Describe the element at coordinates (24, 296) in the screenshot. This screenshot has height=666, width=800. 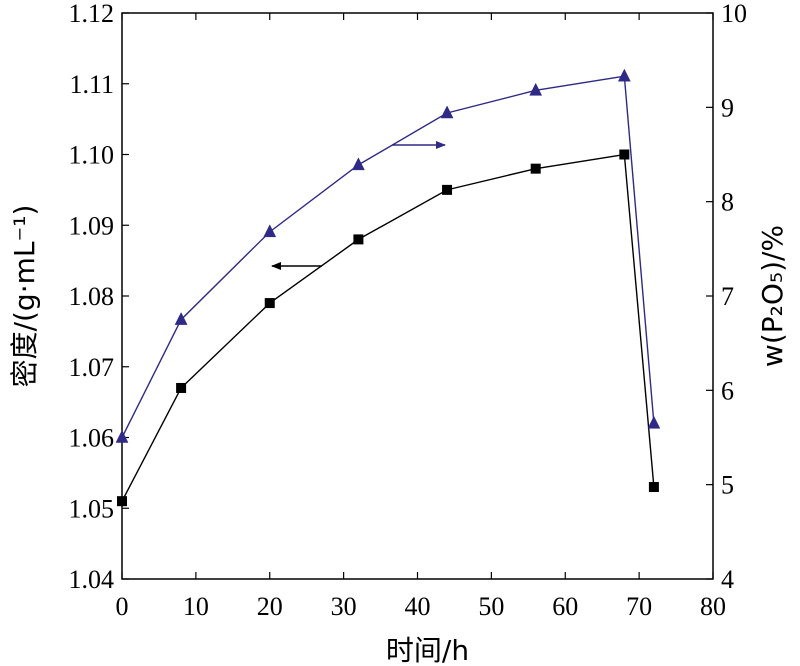
I see `y-left-axis-title: 密度/(g·mL⁻¹)` at that location.